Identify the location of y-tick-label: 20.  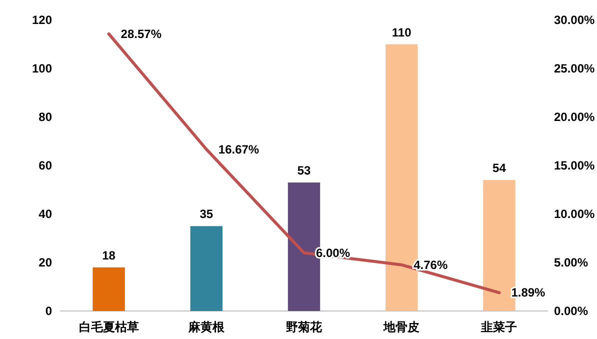
(45, 263).